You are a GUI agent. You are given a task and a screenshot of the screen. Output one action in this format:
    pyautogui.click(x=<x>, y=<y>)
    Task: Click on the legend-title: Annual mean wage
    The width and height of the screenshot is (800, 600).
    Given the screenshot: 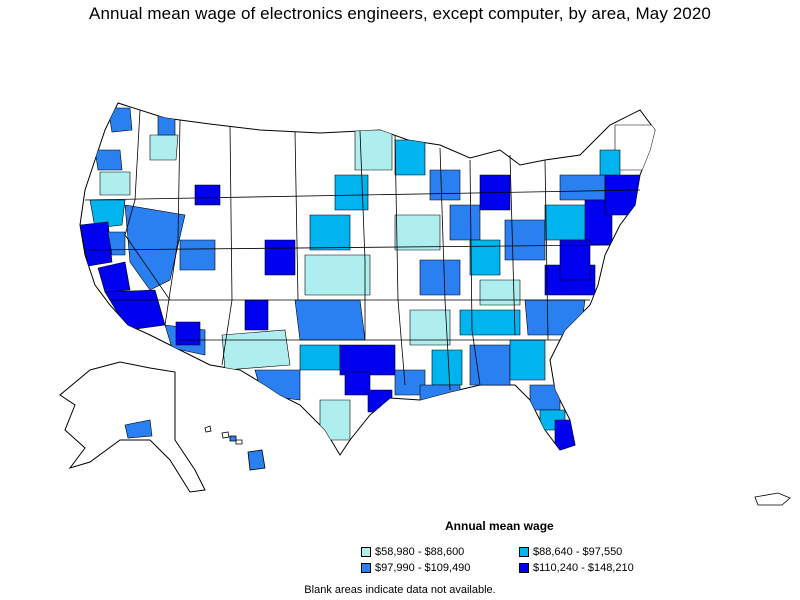 What is the action you would take?
    pyautogui.click(x=499, y=526)
    